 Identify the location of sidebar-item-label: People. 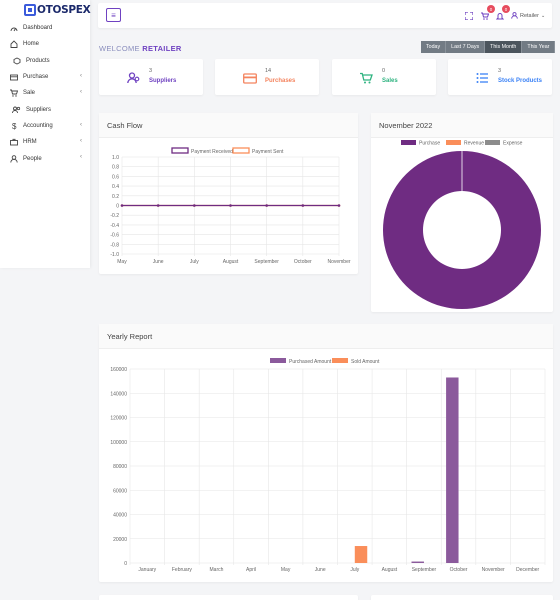
(32, 158).